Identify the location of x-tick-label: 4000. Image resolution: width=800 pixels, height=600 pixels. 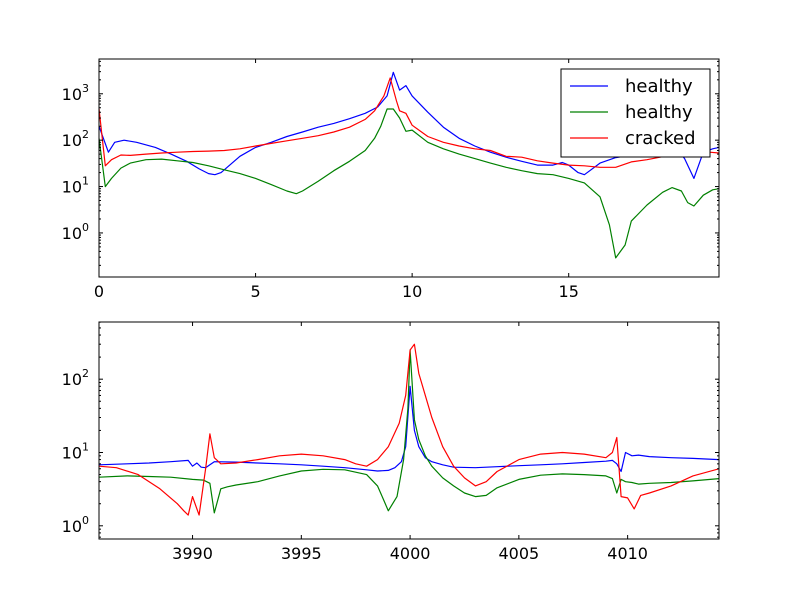
(410, 553).